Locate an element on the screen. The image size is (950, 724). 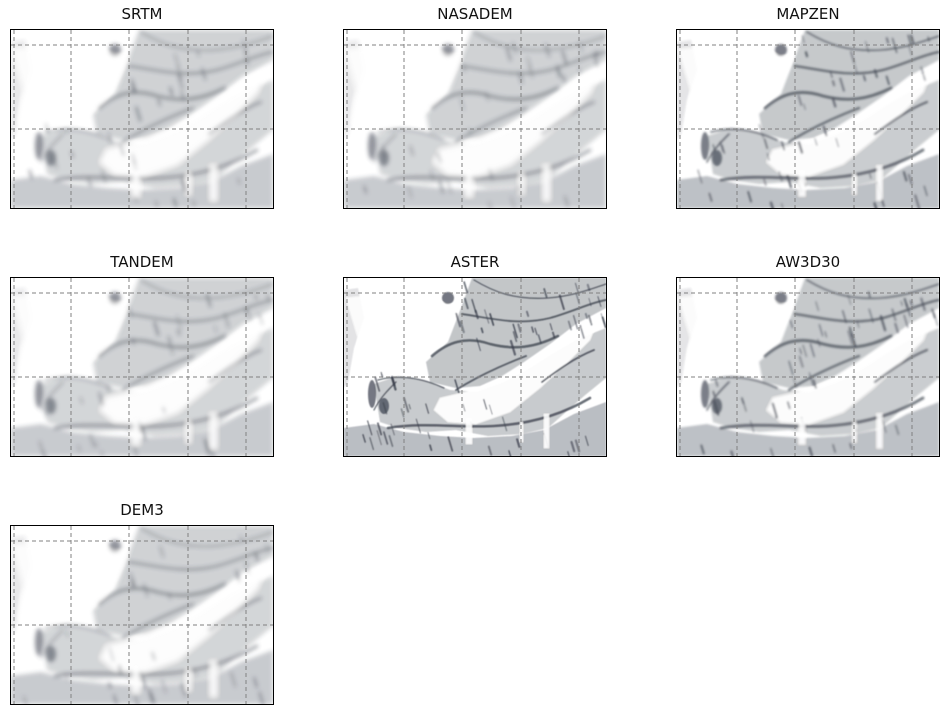
panel-aster: ASTER is located at coordinates (475, 362).